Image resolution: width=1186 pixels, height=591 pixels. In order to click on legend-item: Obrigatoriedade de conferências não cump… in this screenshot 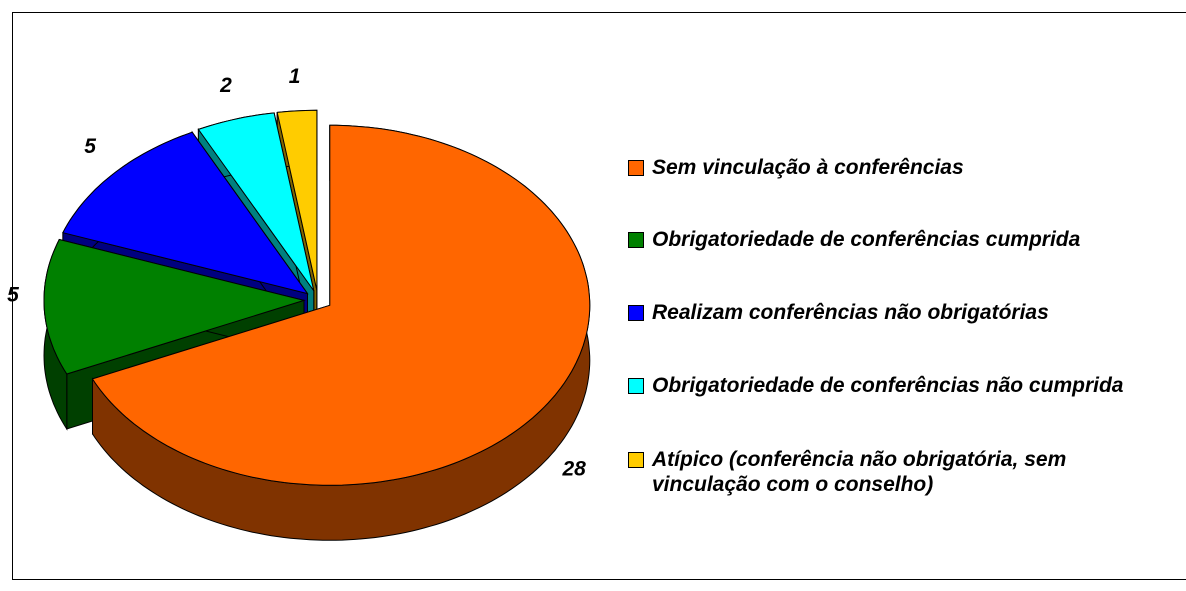, I will do `click(903, 385)`.